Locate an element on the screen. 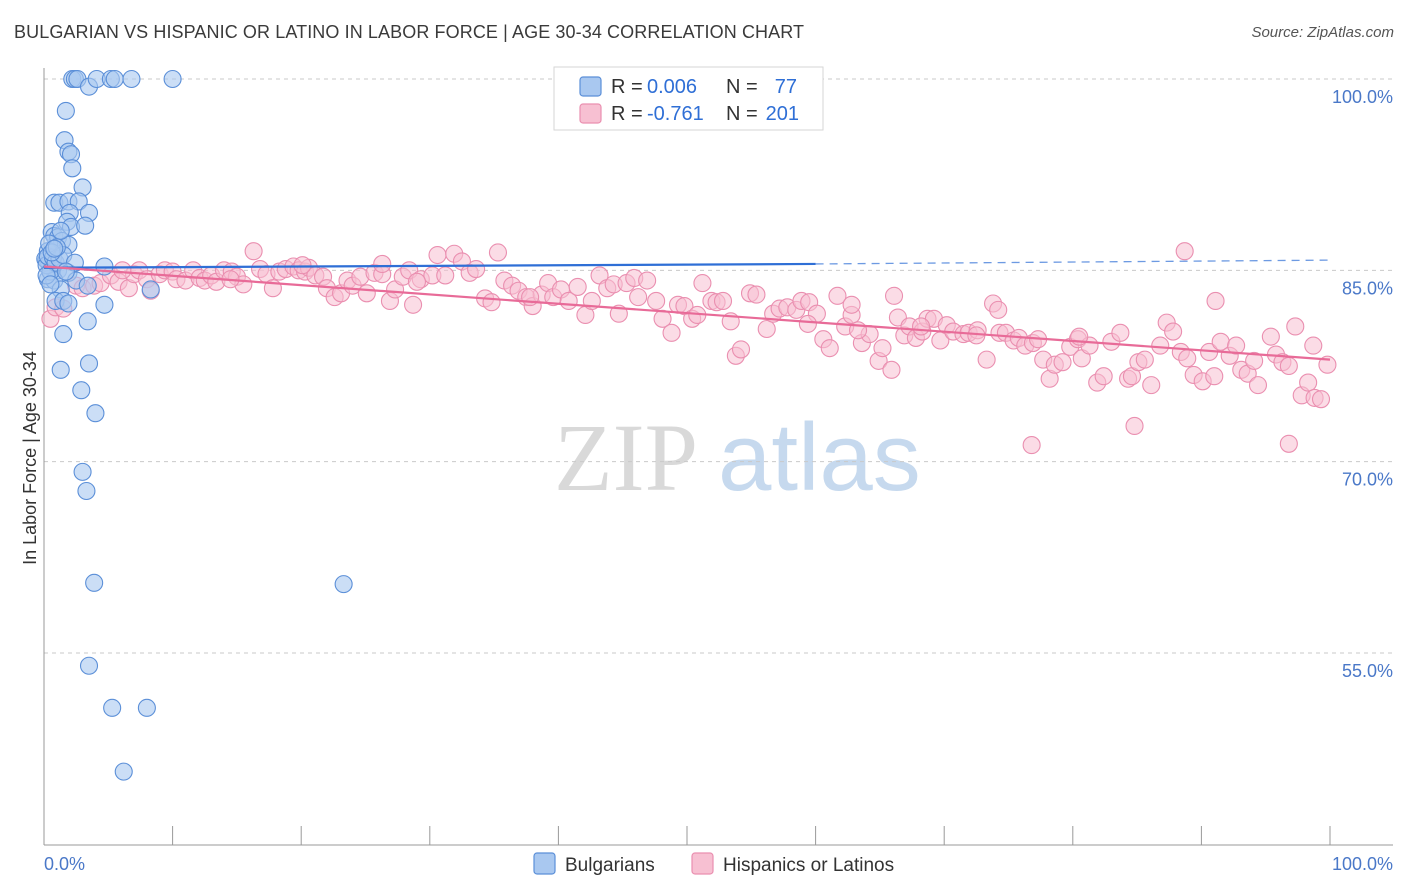 The width and height of the screenshot is (1406, 892). bottom-legend-swatch-bulgarians is located at coordinates (544, 863).